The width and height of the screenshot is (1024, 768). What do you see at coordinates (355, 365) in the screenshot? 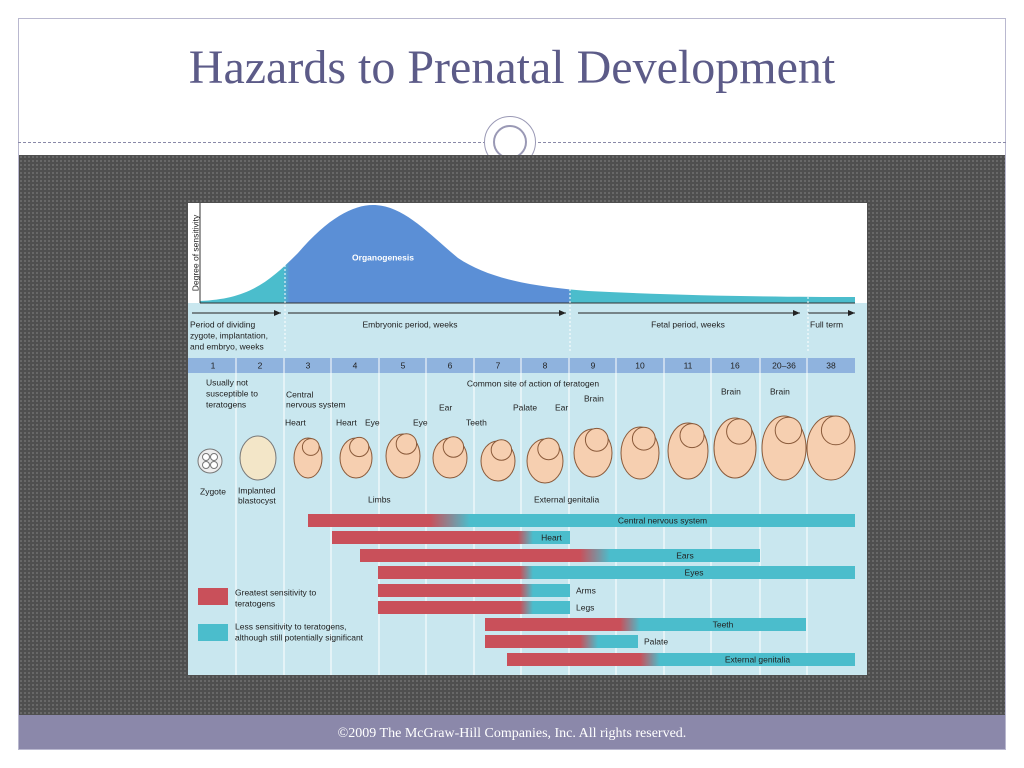
I see `week-label: 4` at bounding box center [355, 365].